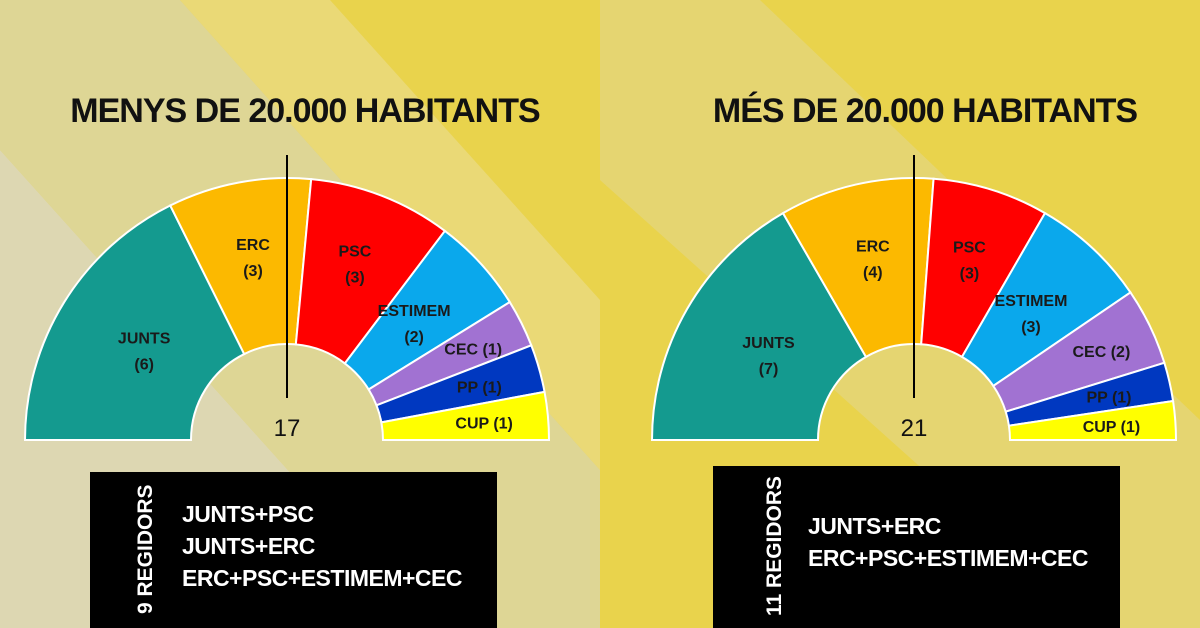 The height and width of the screenshot is (628, 1200). What do you see at coordinates (948, 542) in the screenshot?
I see `coalitions-list: JUNTS+ERC ERC+PSC+ESTIMEM+CEC` at bounding box center [948, 542].